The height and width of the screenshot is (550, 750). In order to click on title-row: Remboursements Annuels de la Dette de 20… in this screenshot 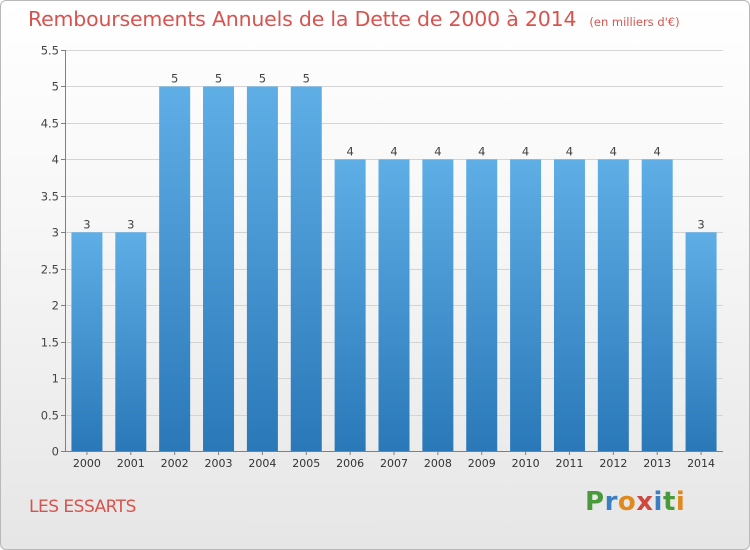, I will do `click(354, 19)`.